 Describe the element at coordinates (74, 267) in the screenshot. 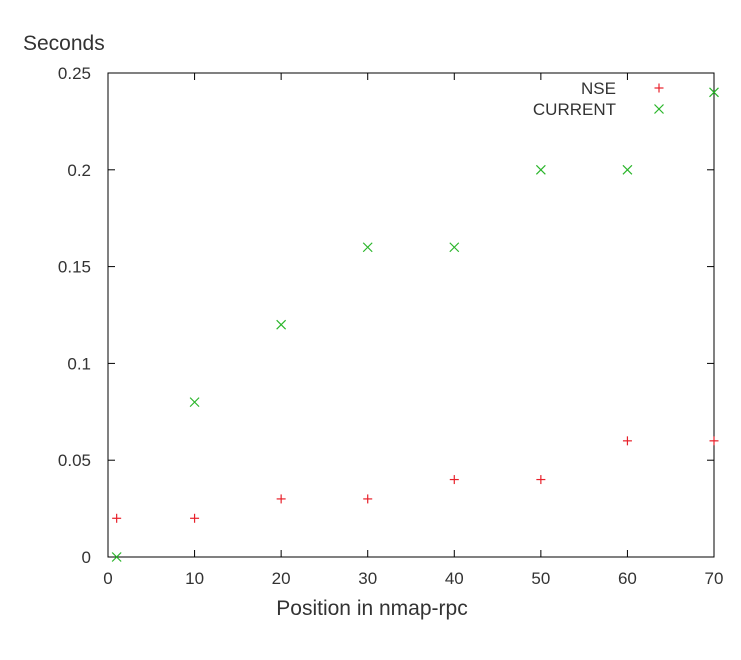

I see `y-tick-label: 0.15` at that location.